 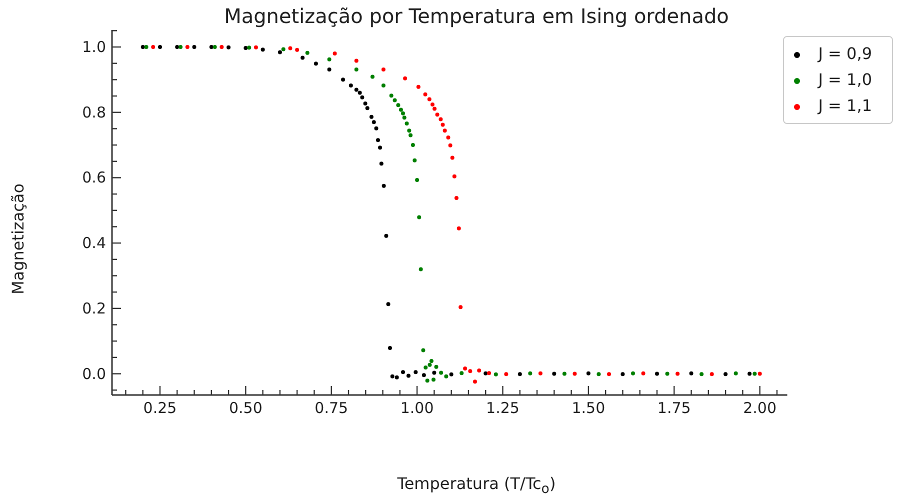 What do you see at coordinates (760, 408) in the screenshot?
I see `x-tick-label: 2.00` at bounding box center [760, 408].